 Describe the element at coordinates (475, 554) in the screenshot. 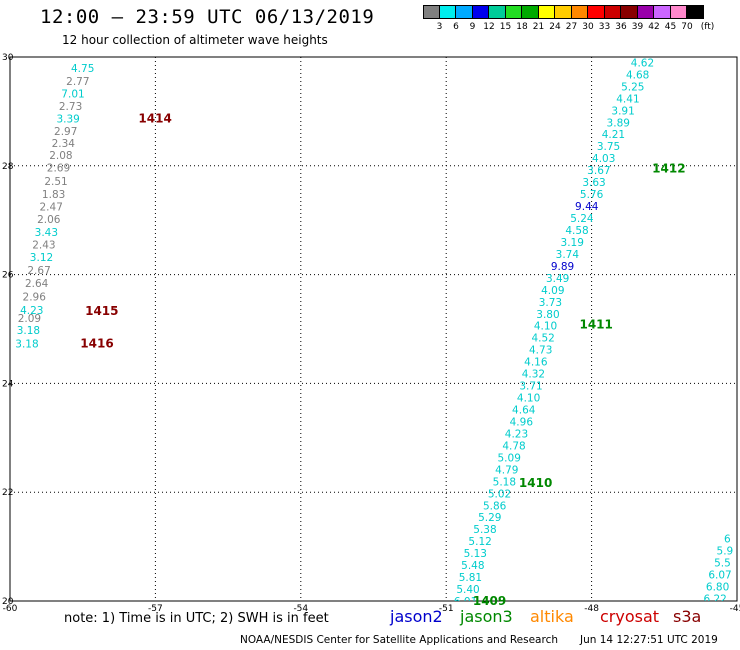

I see `swh-value: 5.13` at that location.